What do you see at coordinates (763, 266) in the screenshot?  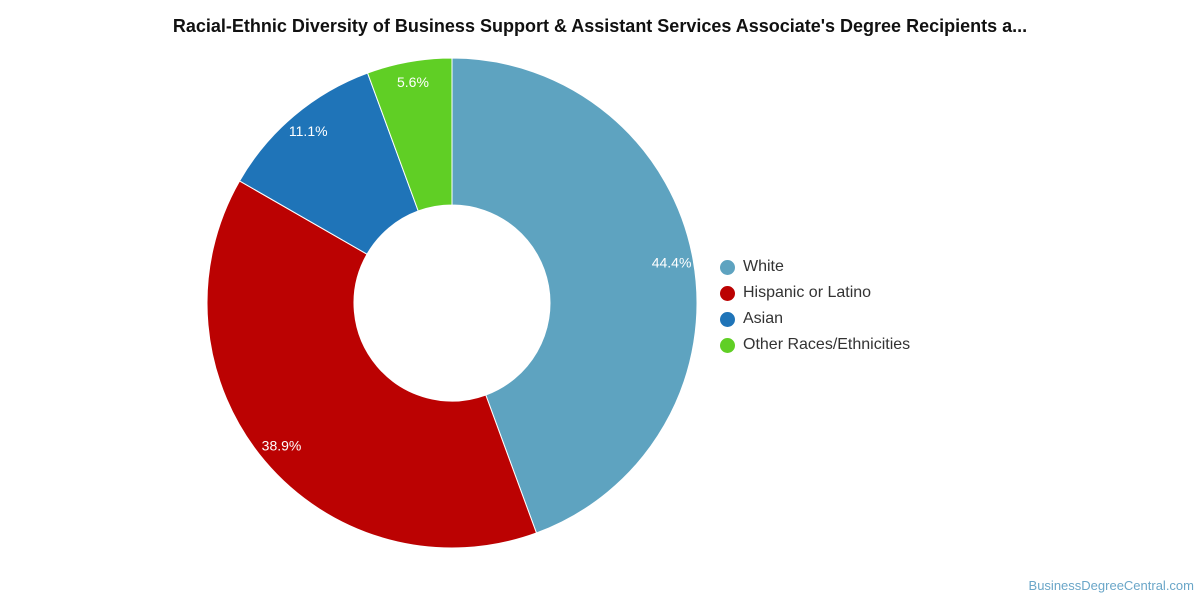 I see `legend-label: White` at bounding box center [763, 266].